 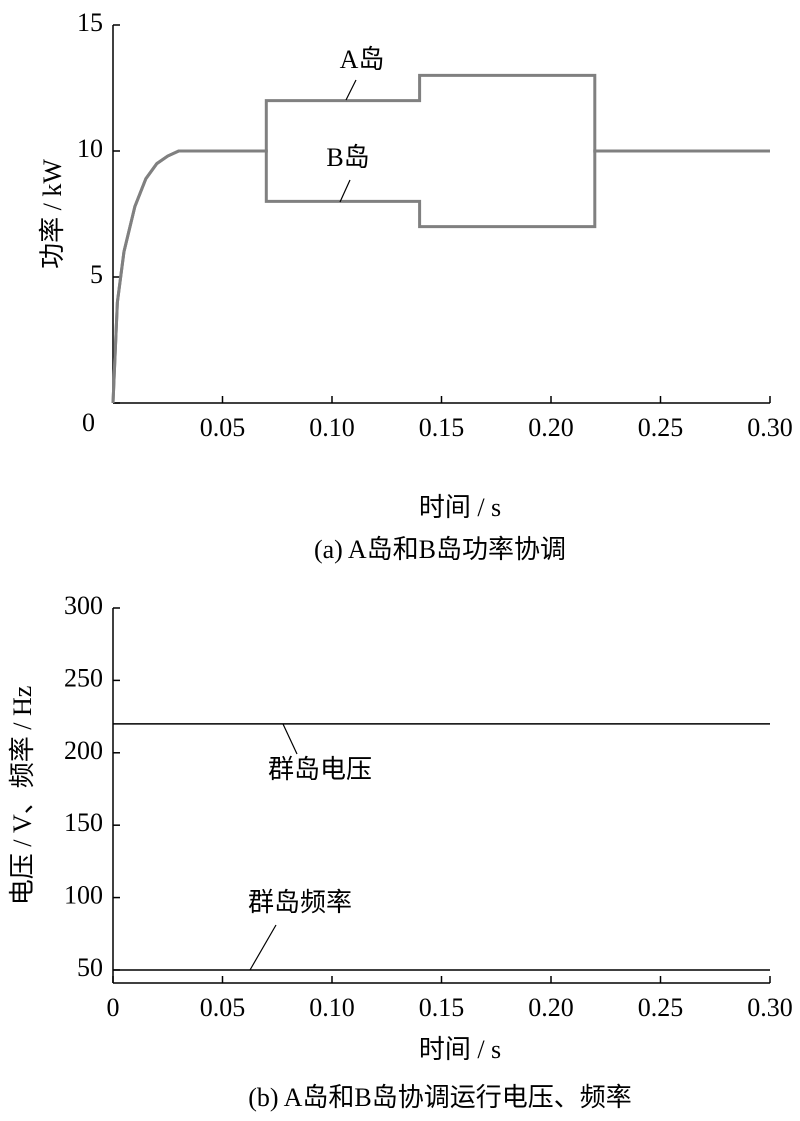 What do you see at coordinates (83, 822) in the screenshot?
I see `y-tick-label: 150` at bounding box center [83, 822].